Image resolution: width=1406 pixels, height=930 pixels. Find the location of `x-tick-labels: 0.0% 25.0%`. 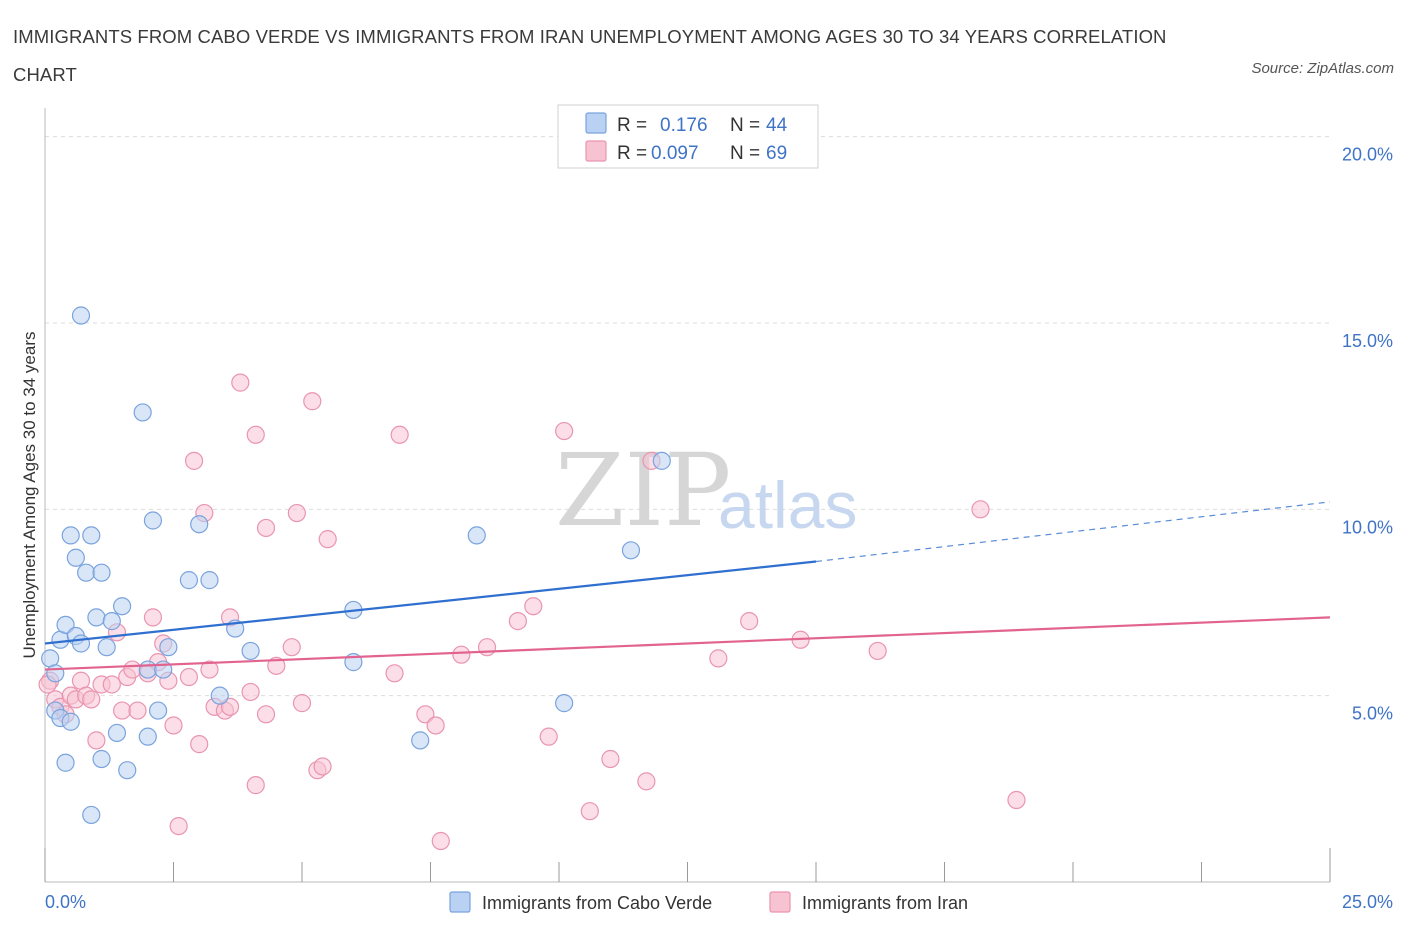

x-tick-labels: 0.0% 25.0% is located at coordinates (719, 902).